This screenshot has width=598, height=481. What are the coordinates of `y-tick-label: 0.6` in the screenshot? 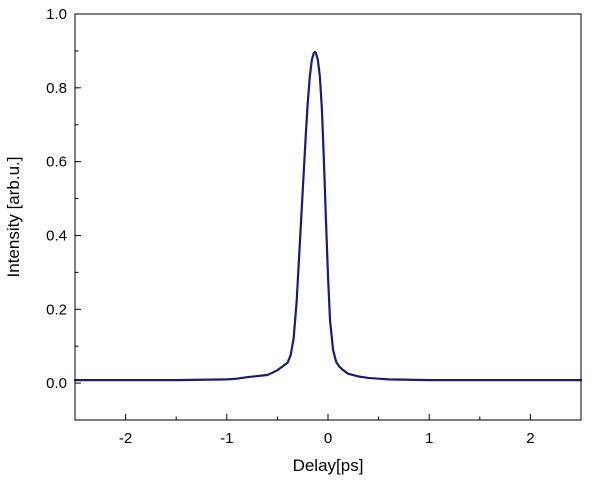 It's located at (56, 162).